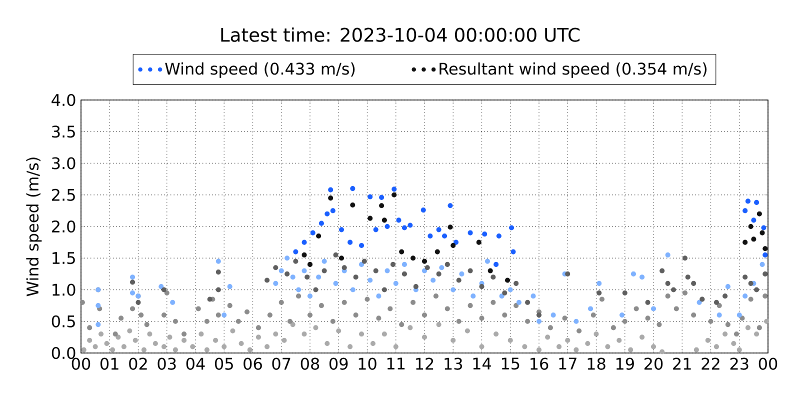 The image size is (800, 400). Describe the element at coordinates (64, 353) in the screenshot. I see `y-tick-label: 0.0` at that location.